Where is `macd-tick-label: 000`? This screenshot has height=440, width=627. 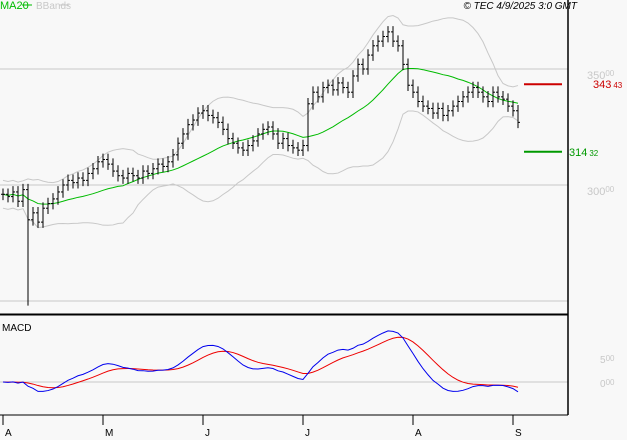 macd-tick-label: 000 is located at coordinates (607, 384).